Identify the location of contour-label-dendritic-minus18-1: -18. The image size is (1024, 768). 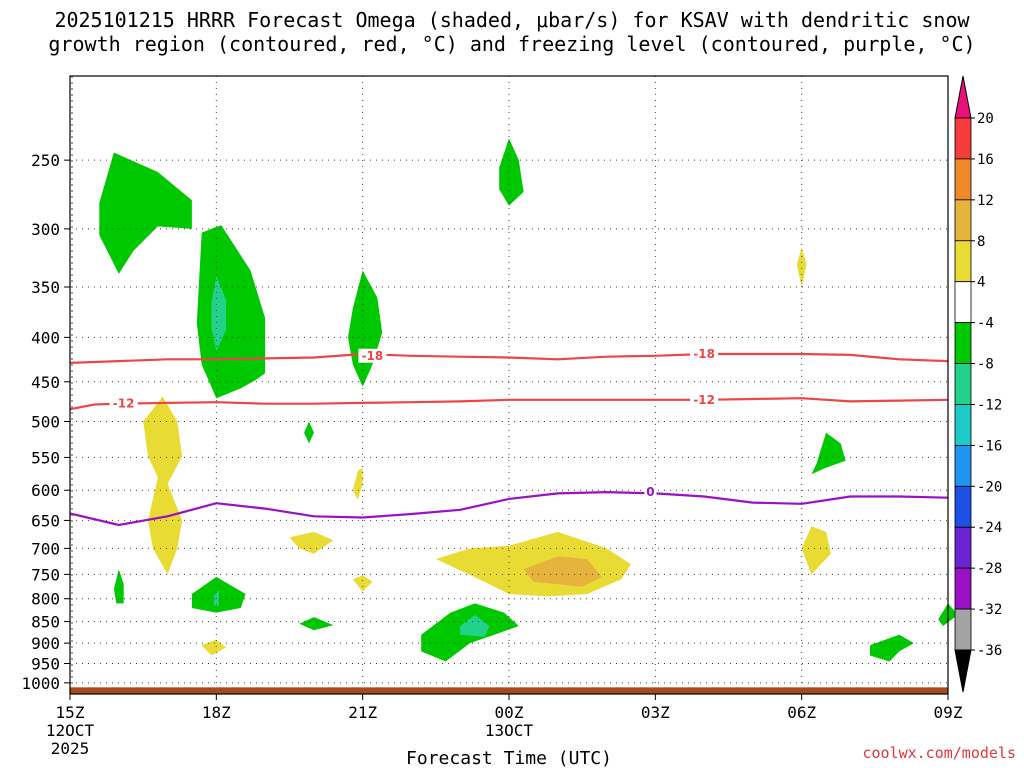
(704, 354).